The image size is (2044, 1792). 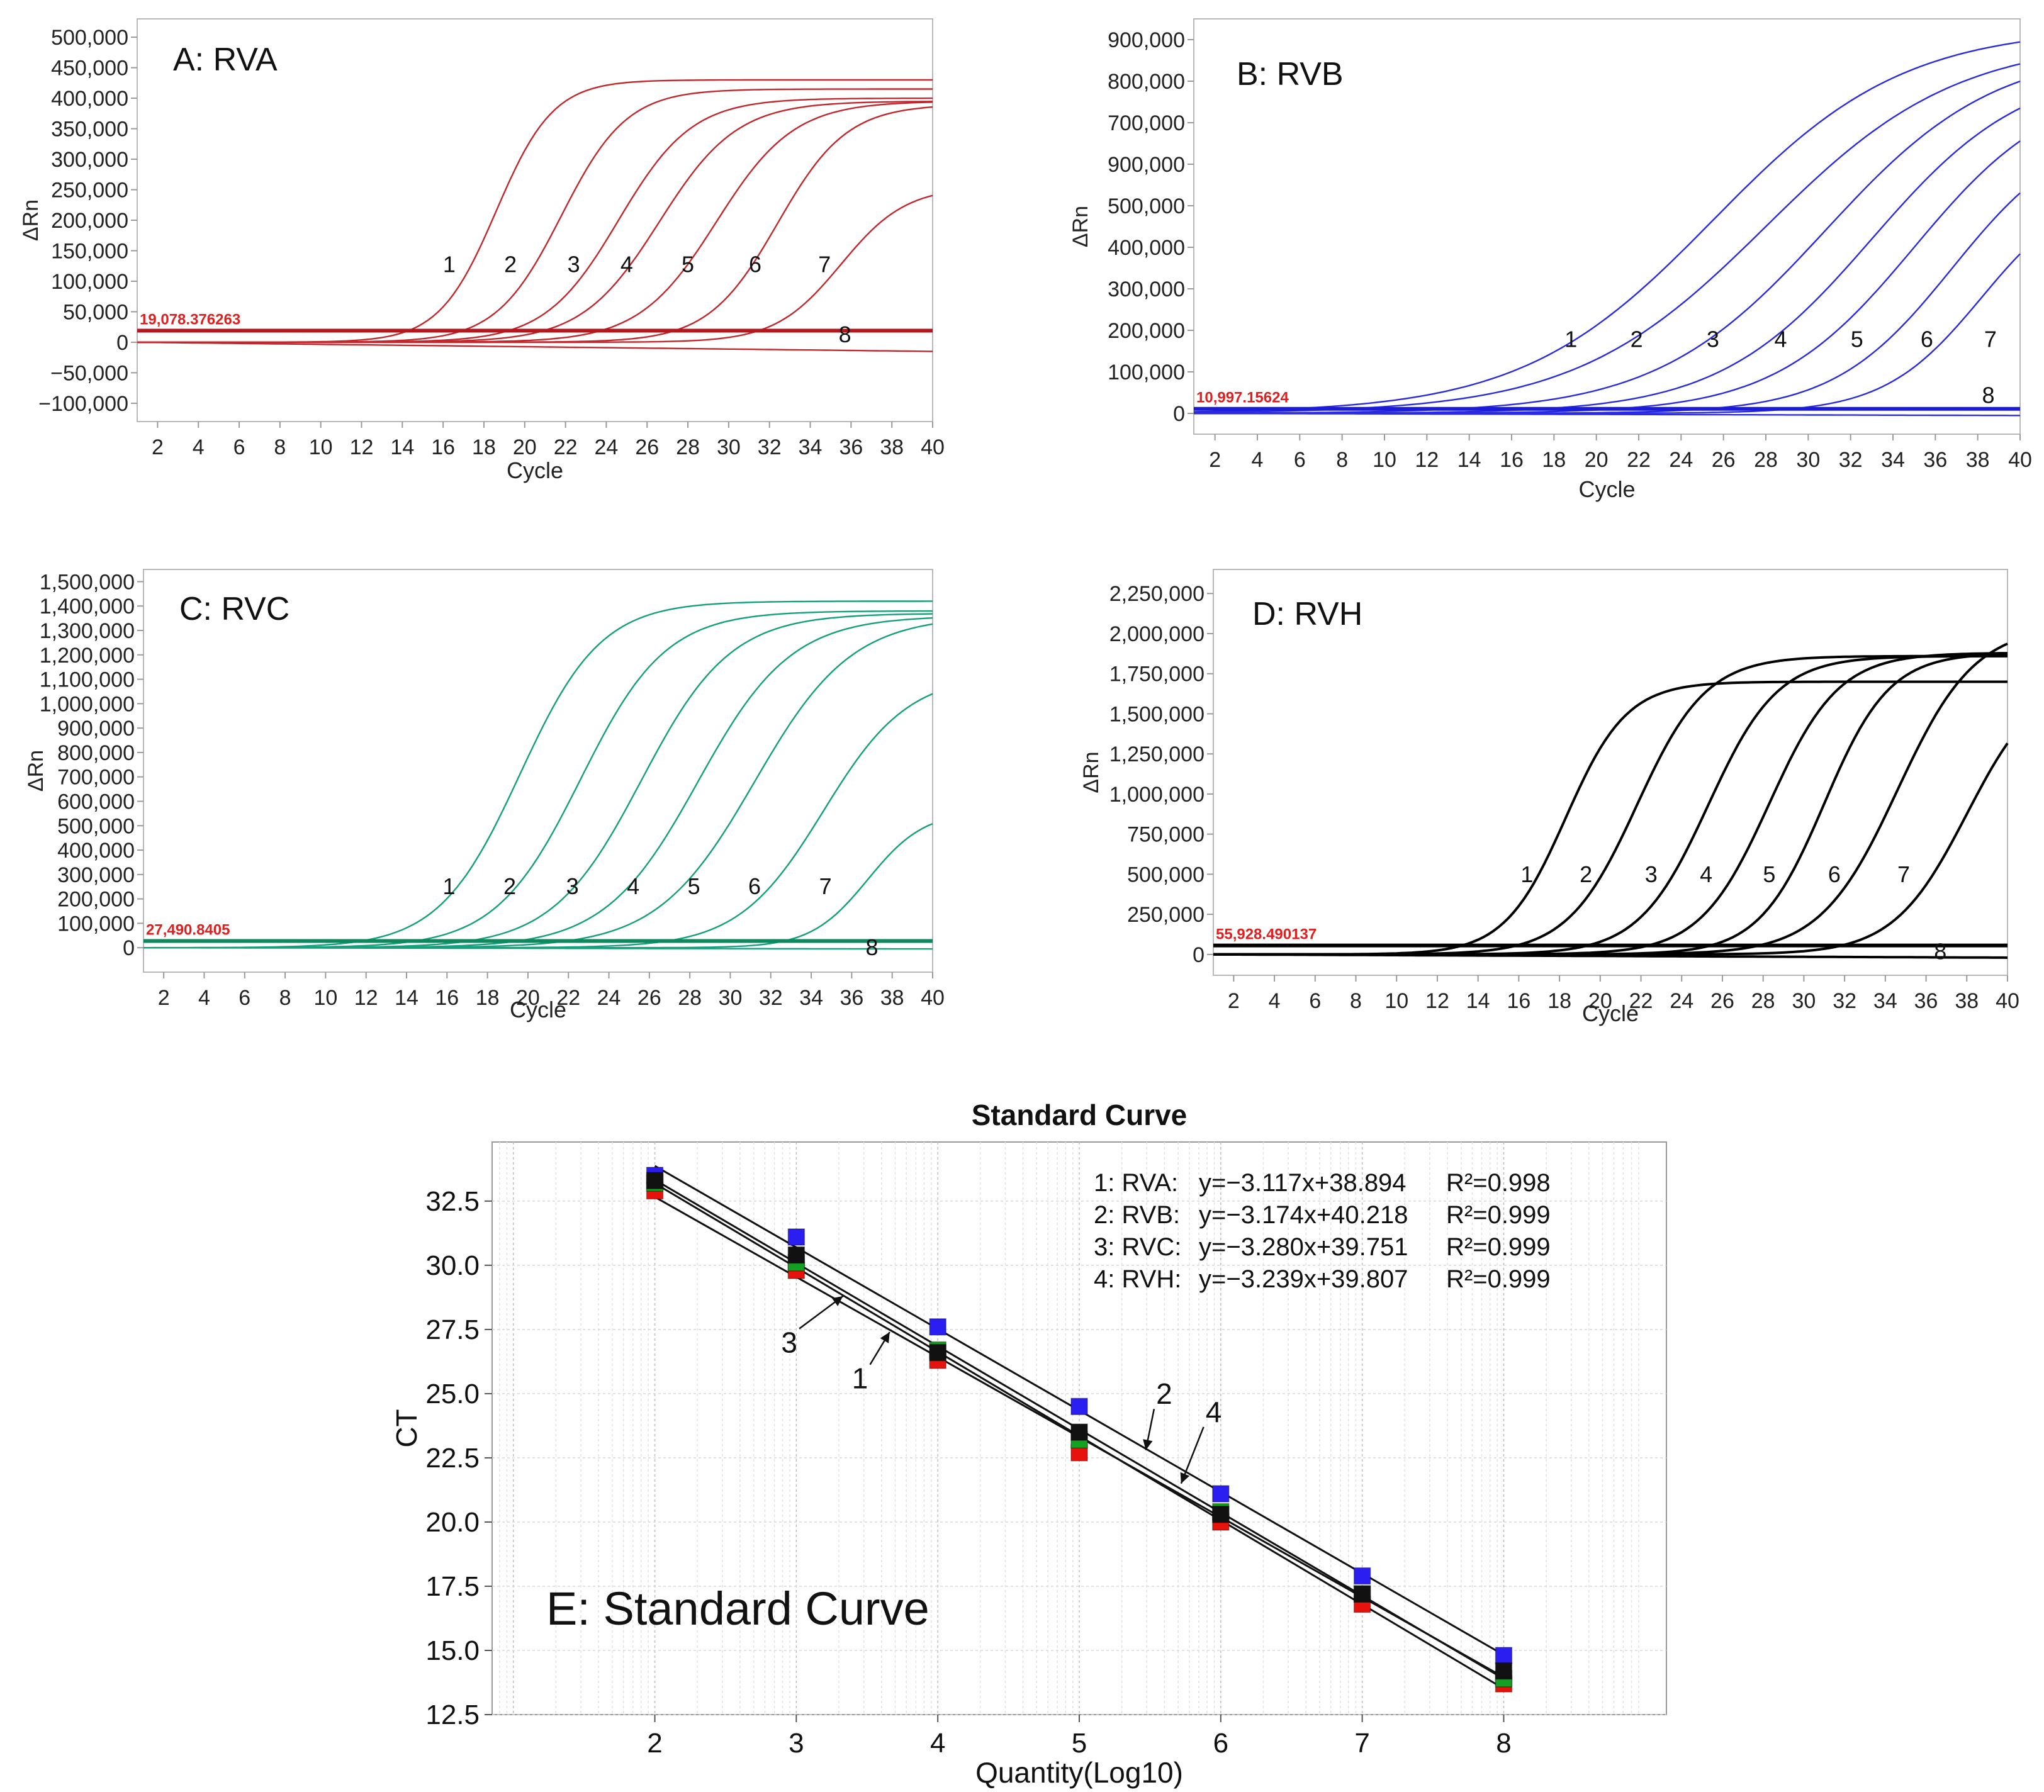 I want to click on x-tick-label: 26, so click(x=1722, y=1001).